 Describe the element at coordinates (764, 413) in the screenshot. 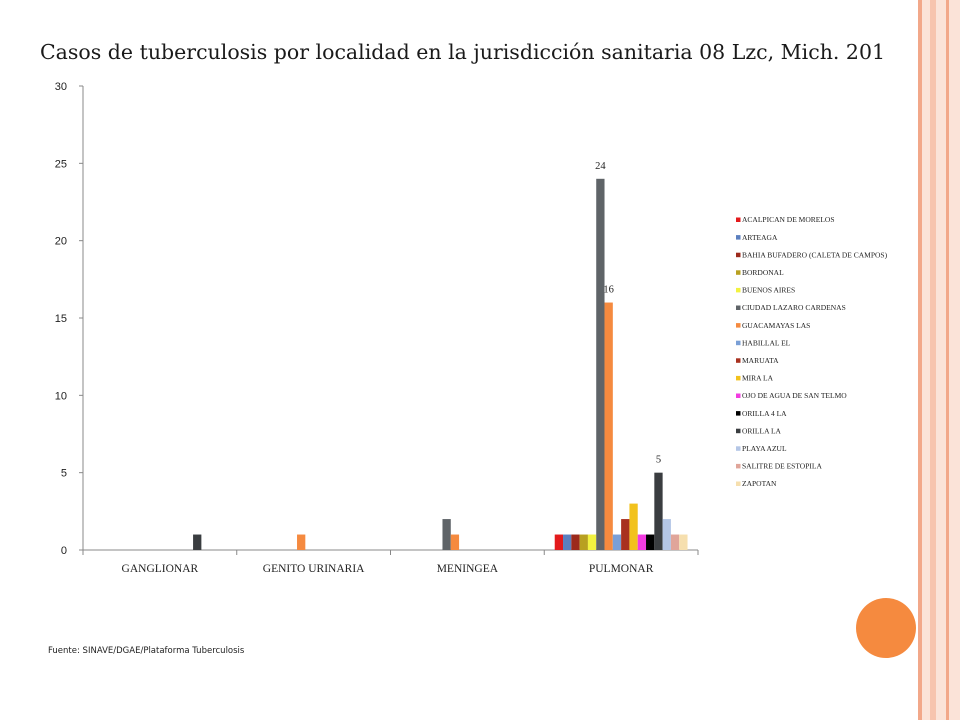

I see `legend-label: ORILLA 4 LA` at that location.